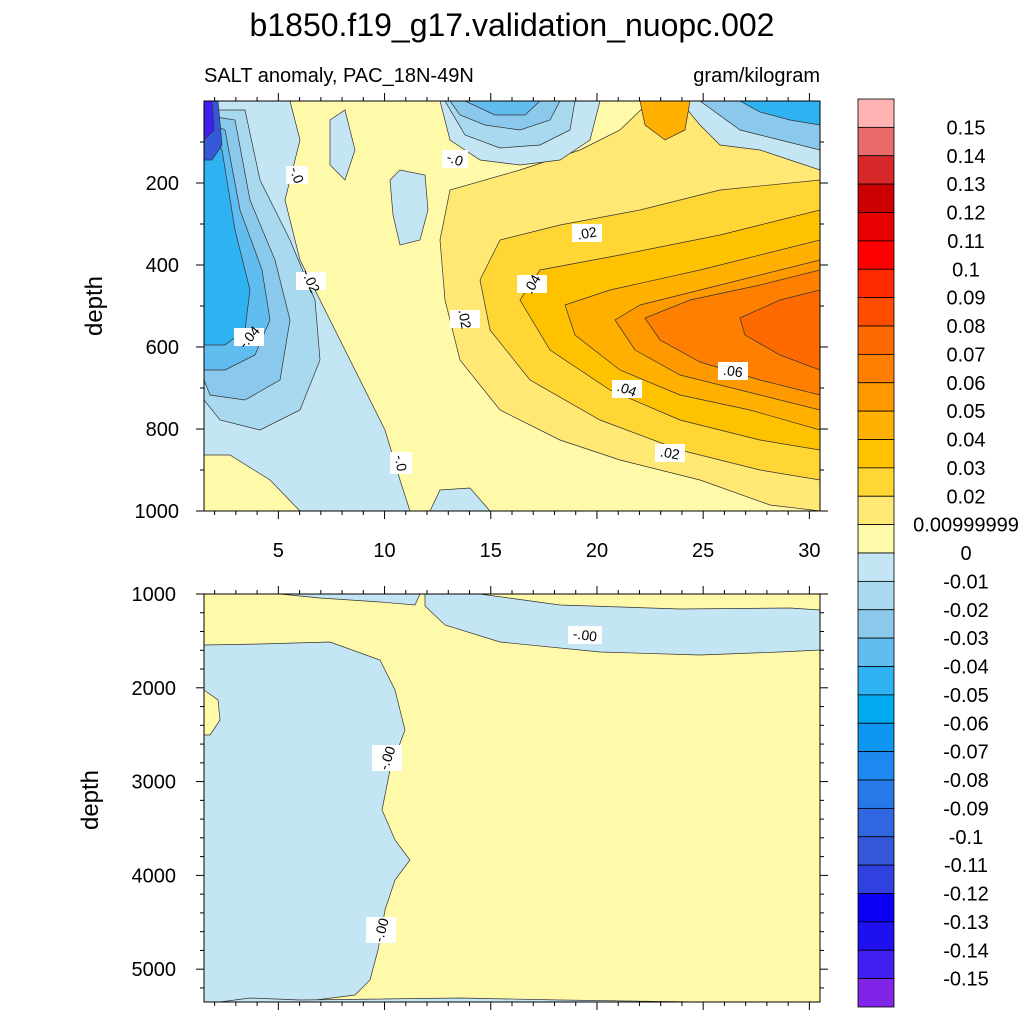 The width and height of the screenshot is (1024, 1024). I want to click on bottom-y-axis-label: depth, so click(90, 800).